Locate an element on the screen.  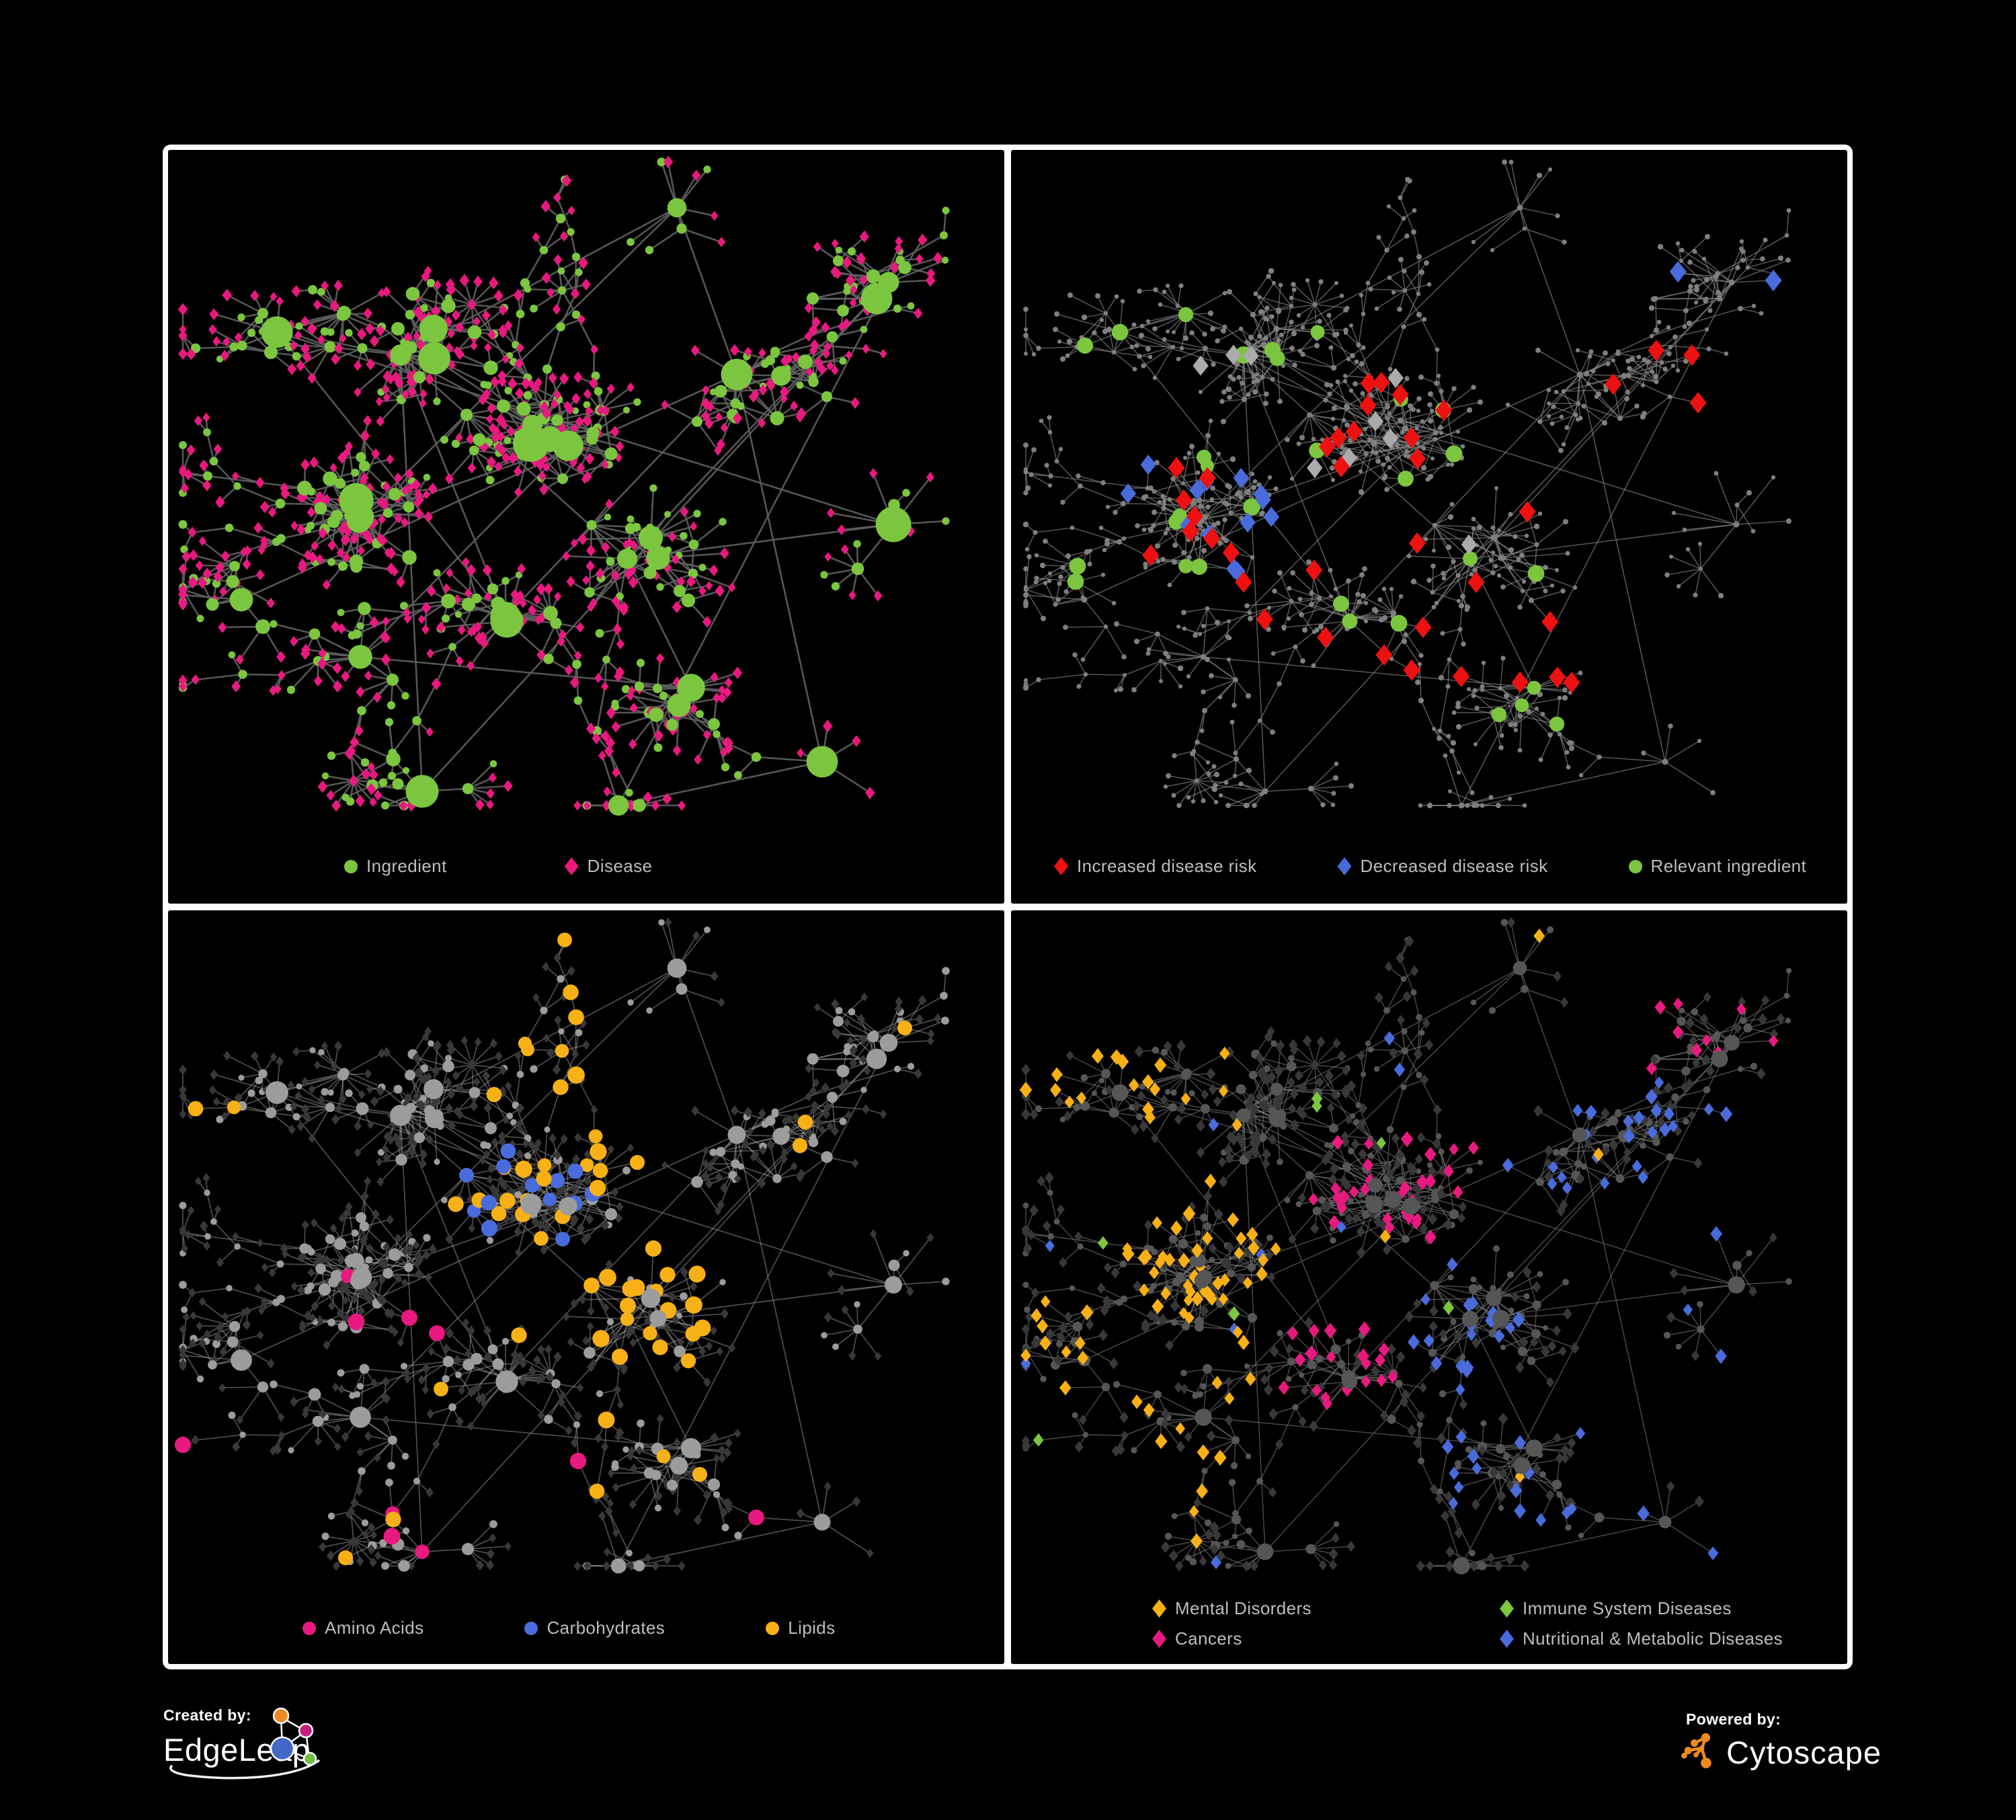
legend-label: Relevant ingredient is located at coordinates (1728, 866).